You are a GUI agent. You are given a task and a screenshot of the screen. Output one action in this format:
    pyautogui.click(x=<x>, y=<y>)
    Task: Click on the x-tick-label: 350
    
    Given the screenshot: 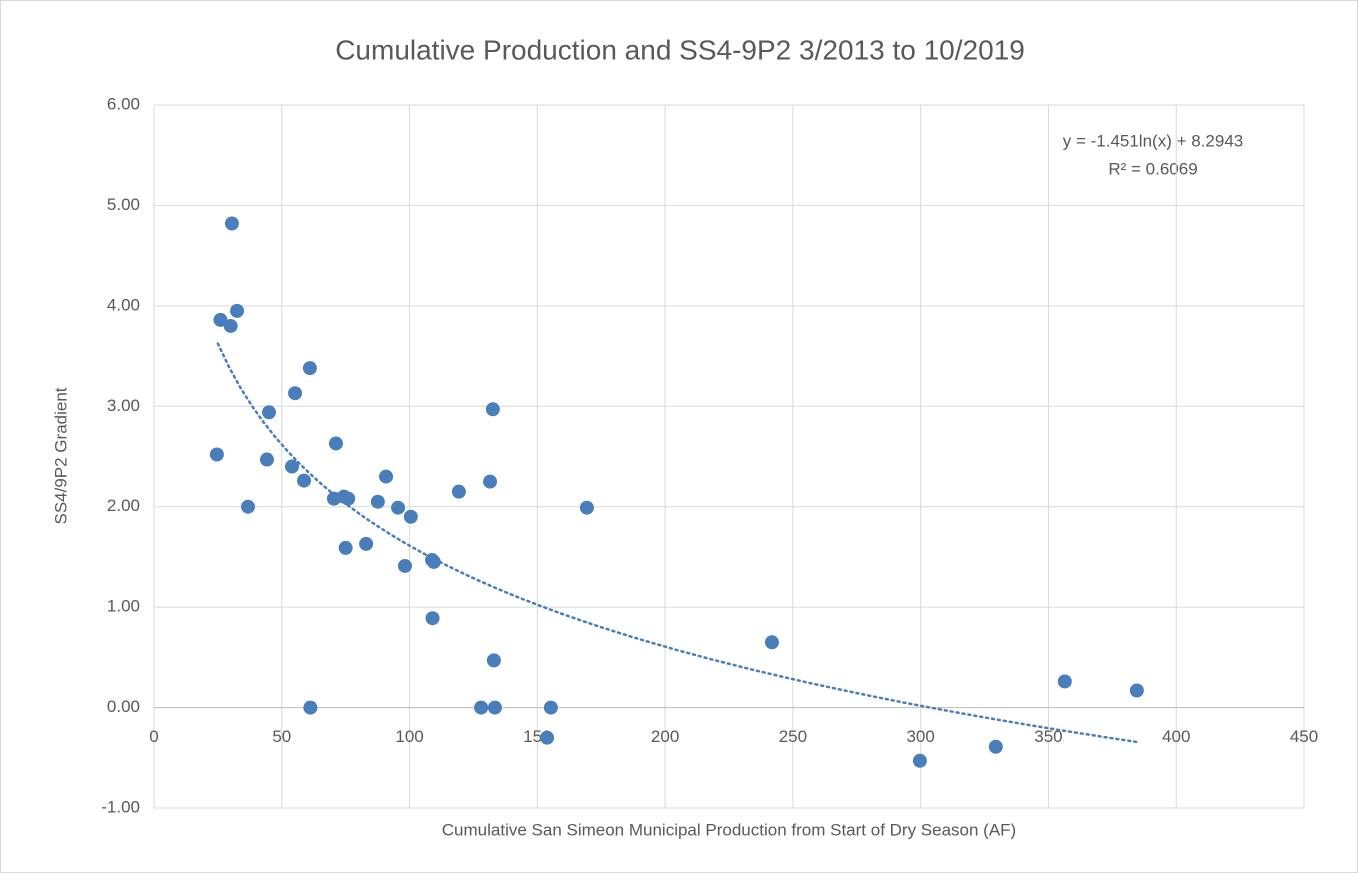 What is the action you would take?
    pyautogui.click(x=1048, y=736)
    